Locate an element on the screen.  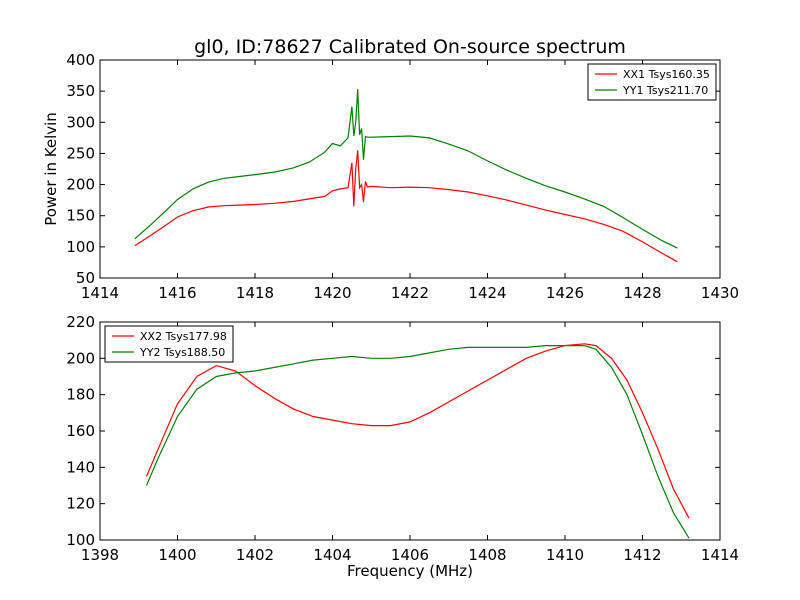
bottom-x-tick-label: 1414 is located at coordinates (720, 555).